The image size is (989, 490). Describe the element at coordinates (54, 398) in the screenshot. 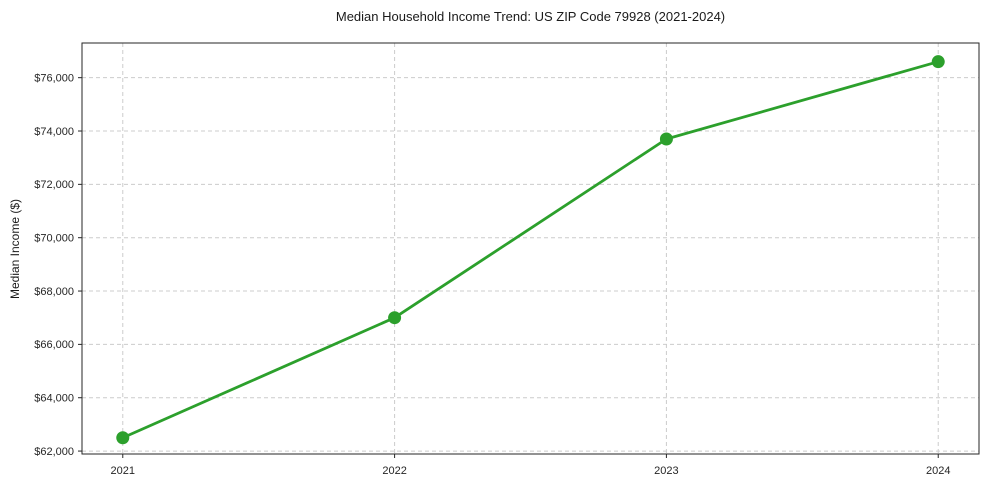

I see `y-tick-label: $64,000` at that location.